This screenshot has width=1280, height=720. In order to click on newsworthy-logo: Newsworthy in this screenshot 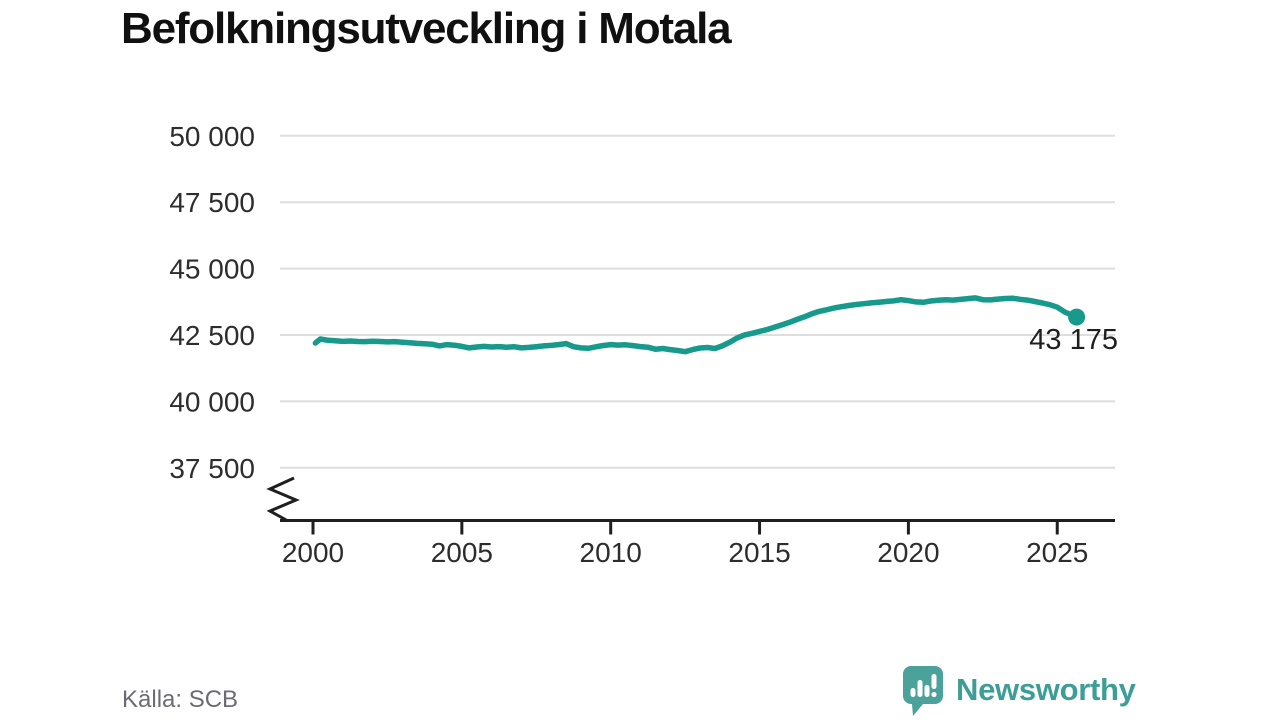, I will do `click(1016, 690)`.